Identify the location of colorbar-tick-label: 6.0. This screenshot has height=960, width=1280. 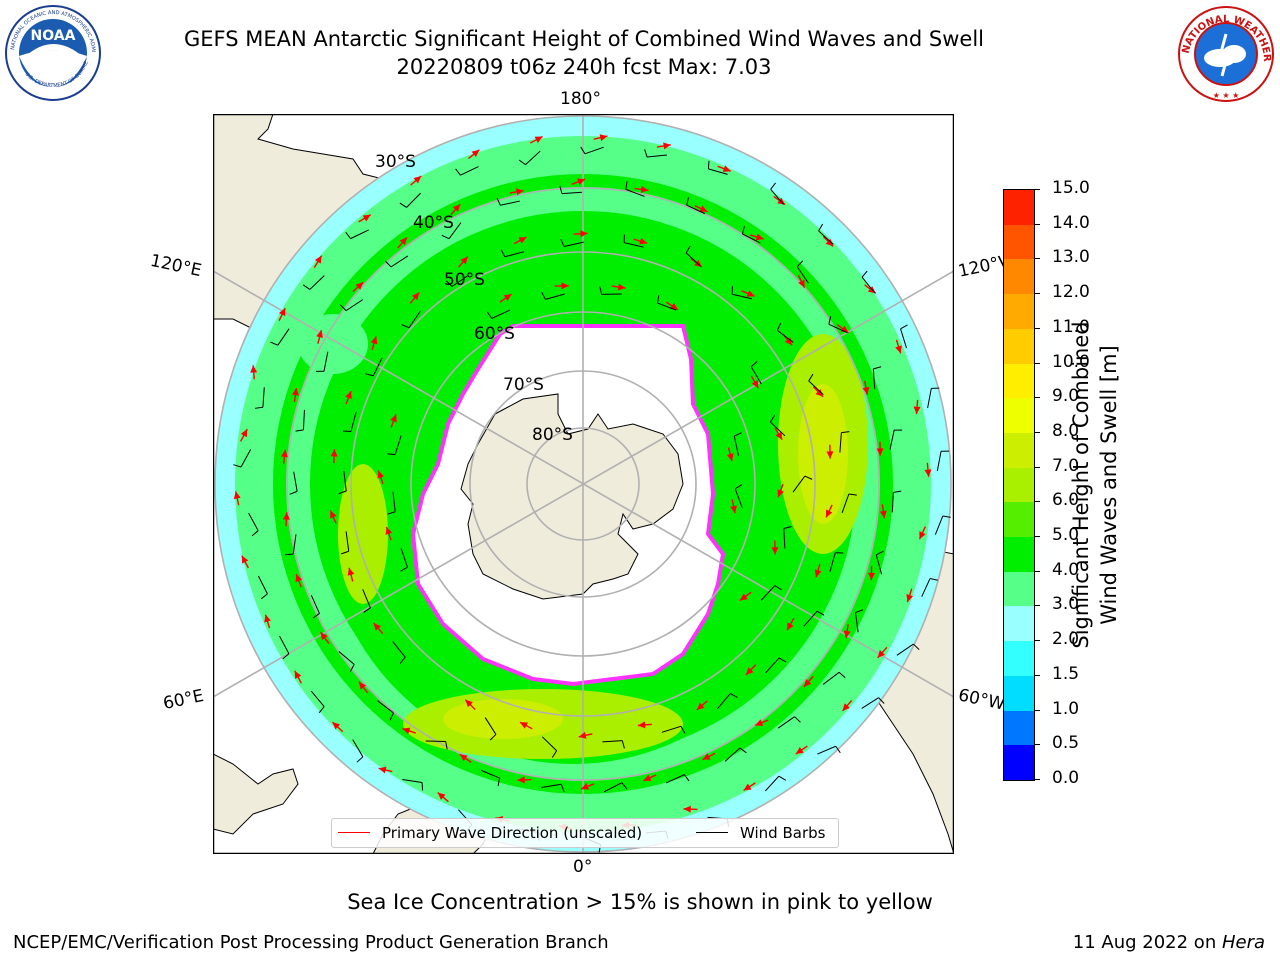
(1066, 500).